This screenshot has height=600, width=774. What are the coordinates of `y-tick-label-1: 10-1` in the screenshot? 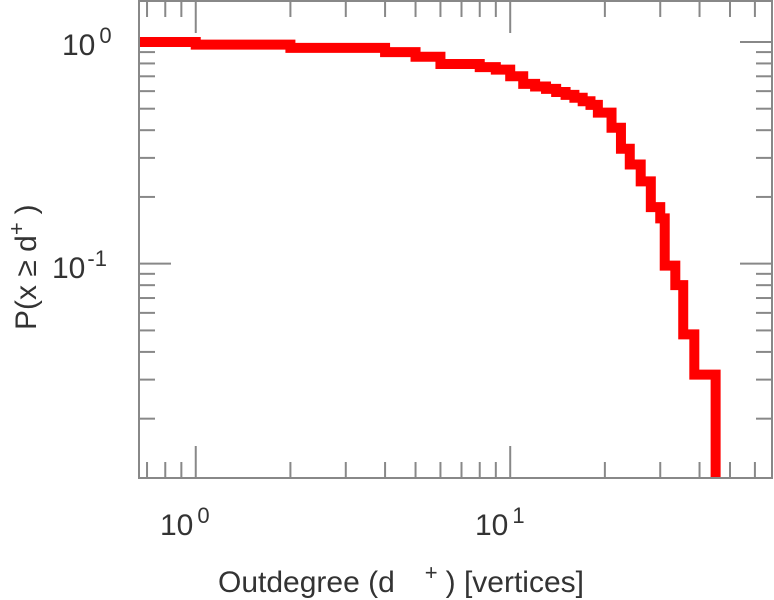 It's located at (79, 265).